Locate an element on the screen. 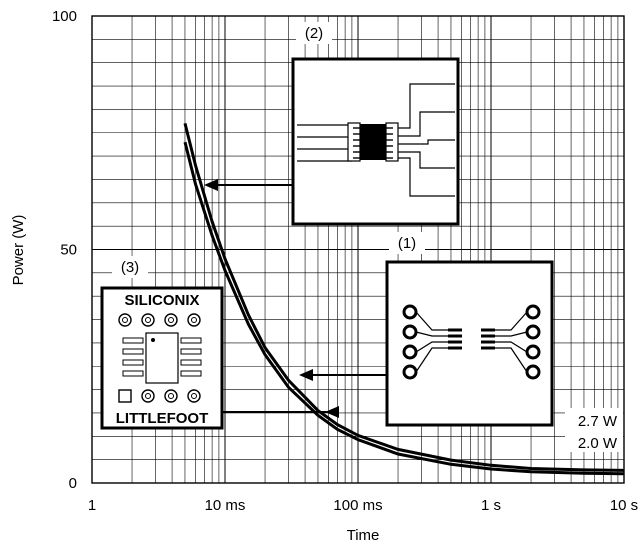 Image resolution: width=641 pixels, height=546 pixels. footprint-pin1-dot is located at coordinates (153, 340).